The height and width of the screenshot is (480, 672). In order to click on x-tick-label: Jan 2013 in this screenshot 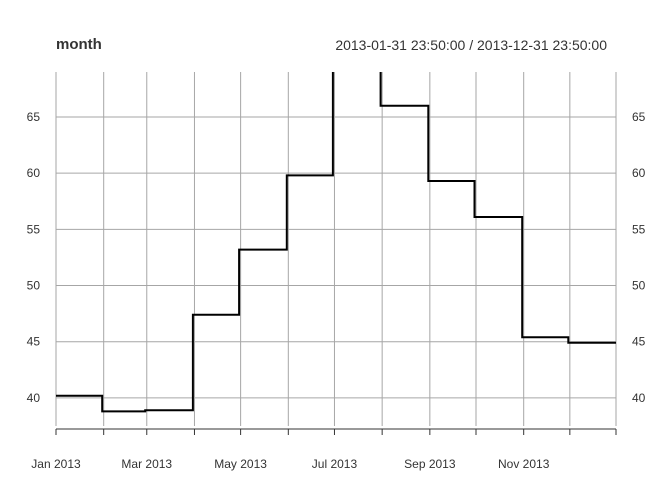, I will do `click(56, 464)`.